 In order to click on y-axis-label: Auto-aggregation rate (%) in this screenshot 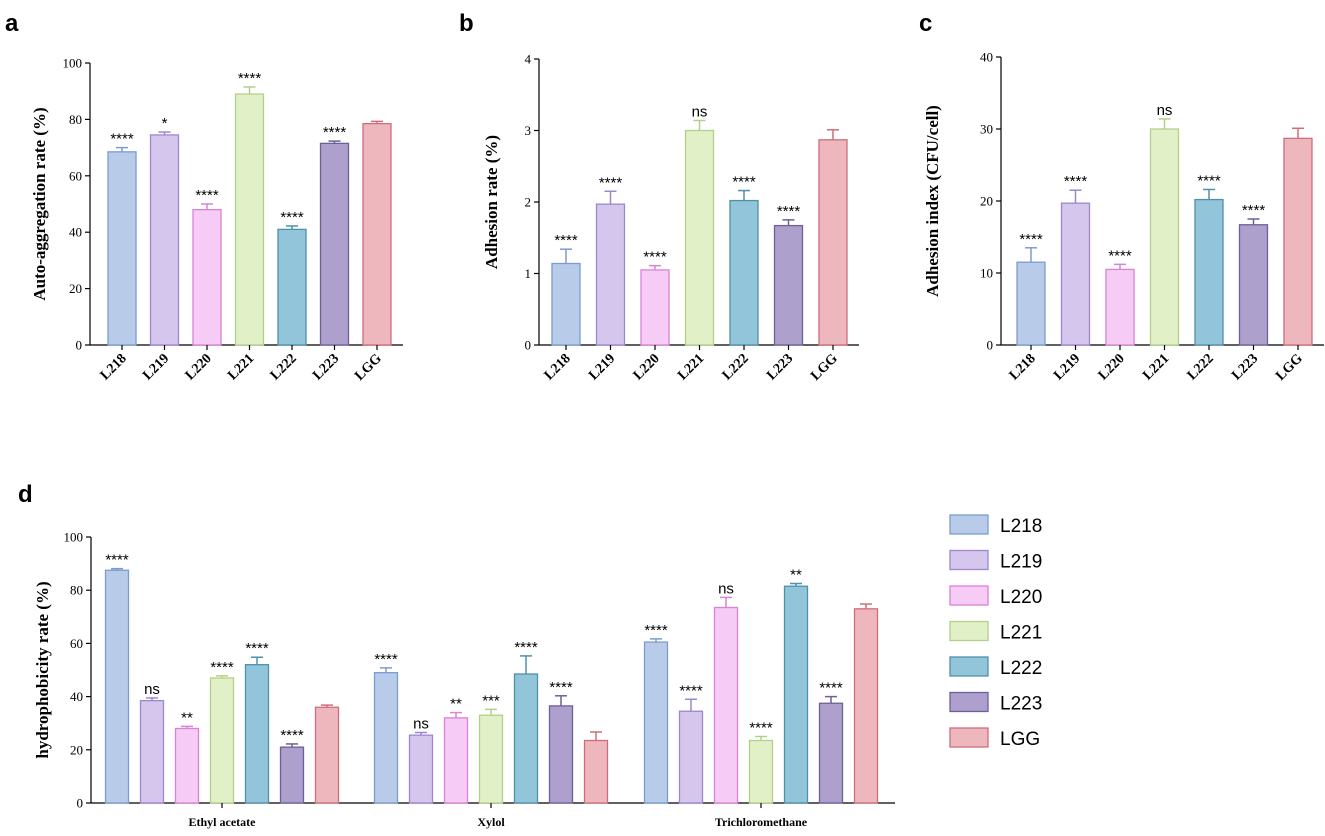, I will do `click(39, 203)`.